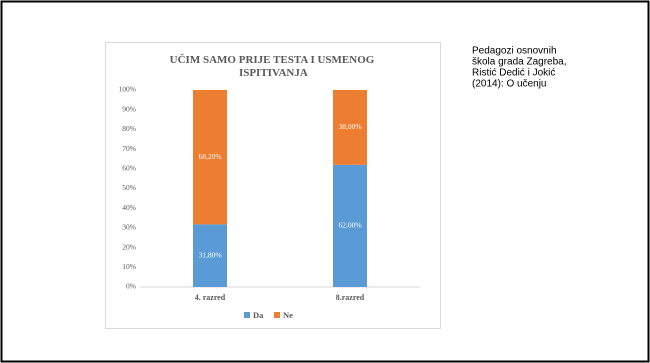 The image size is (650, 363). Describe the element at coordinates (129, 187) in the screenshot. I see `y-tick-label: 50%` at that location.